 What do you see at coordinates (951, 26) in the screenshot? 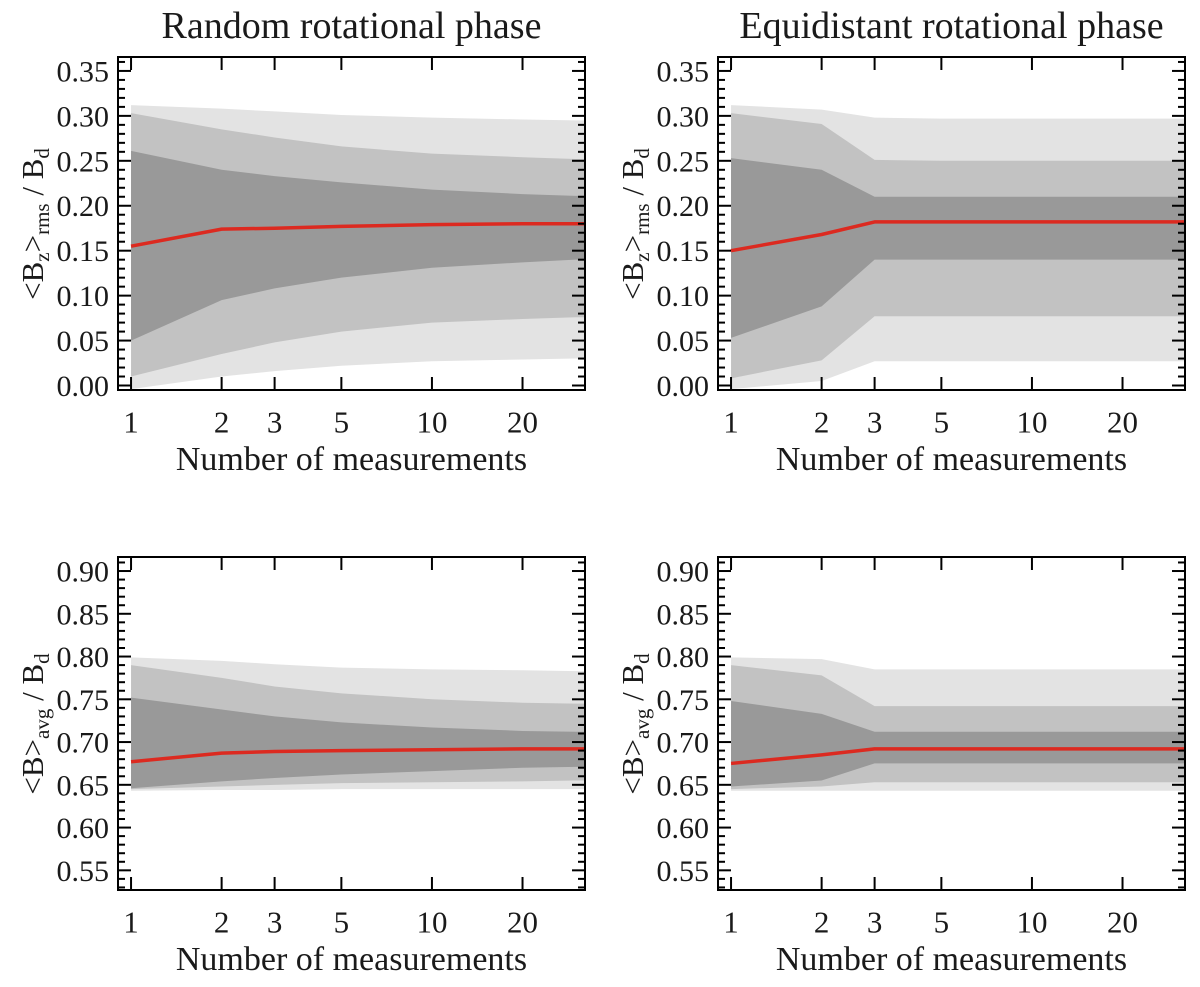
I see `panel-title: Equidistant rotational phase` at bounding box center [951, 26].